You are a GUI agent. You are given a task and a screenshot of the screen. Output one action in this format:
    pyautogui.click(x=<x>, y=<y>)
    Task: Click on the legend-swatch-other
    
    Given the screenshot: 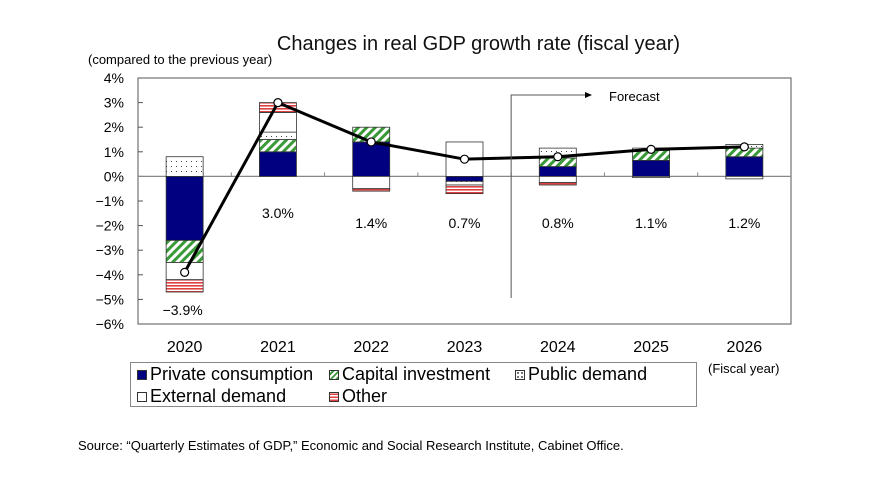 What is the action you would take?
    pyautogui.click(x=334, y=396)
    